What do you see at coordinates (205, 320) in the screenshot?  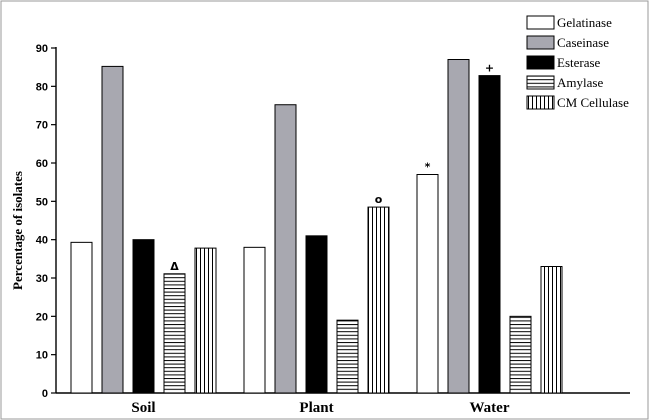 I see `bar-soil-cm-cellulase` at bounding box center [205, 320].